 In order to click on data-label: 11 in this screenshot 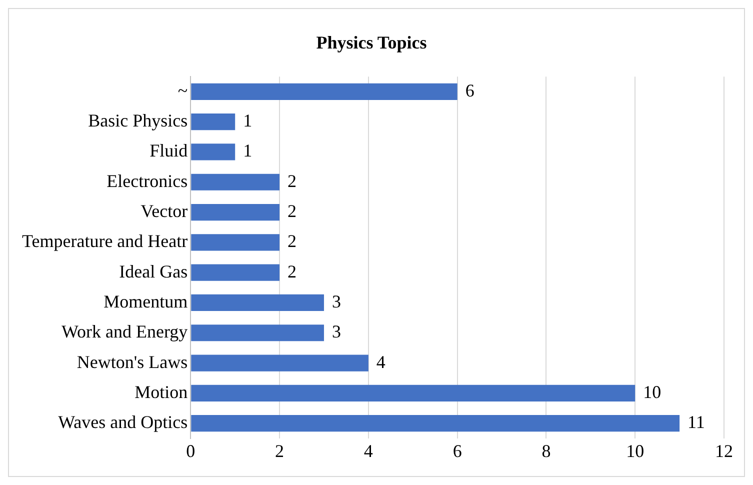, I will do `click(696, 422)`.